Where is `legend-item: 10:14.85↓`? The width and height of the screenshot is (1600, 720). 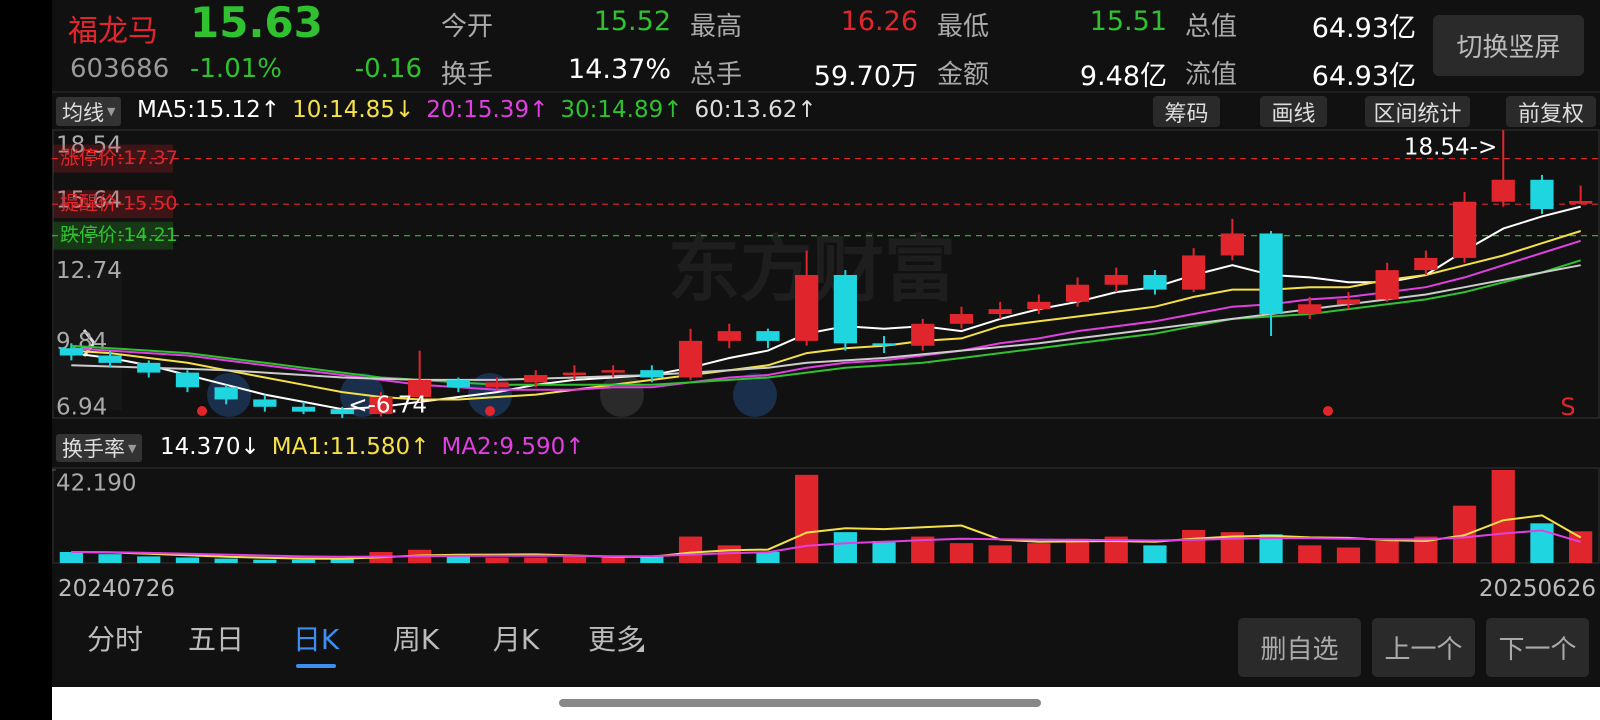 legend-item: 10:14.85↓ is located at coordinates (353, 110).